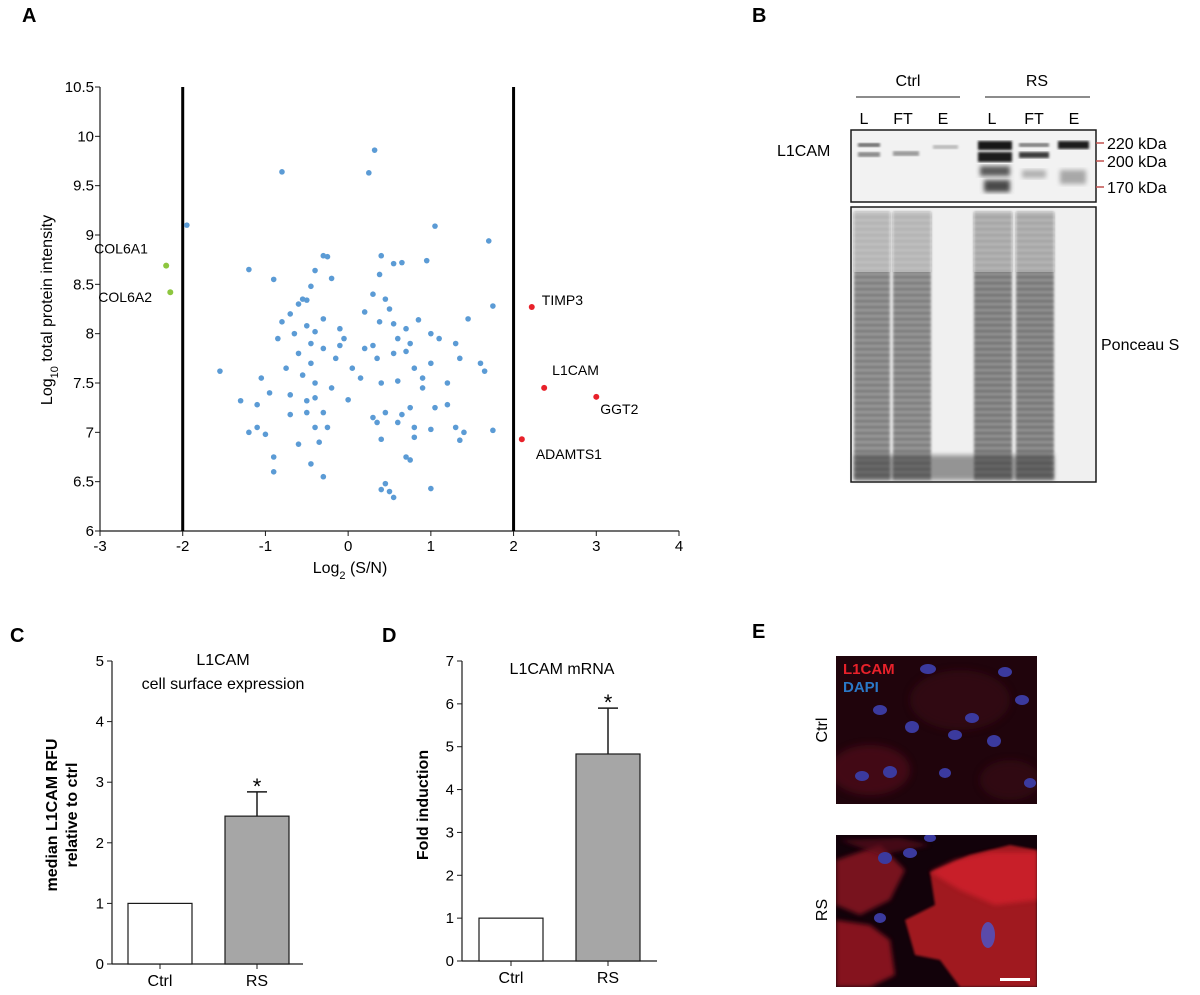 The image size is (1200, 995). I want to click on y-tick-label: 2, so click(450, 875).